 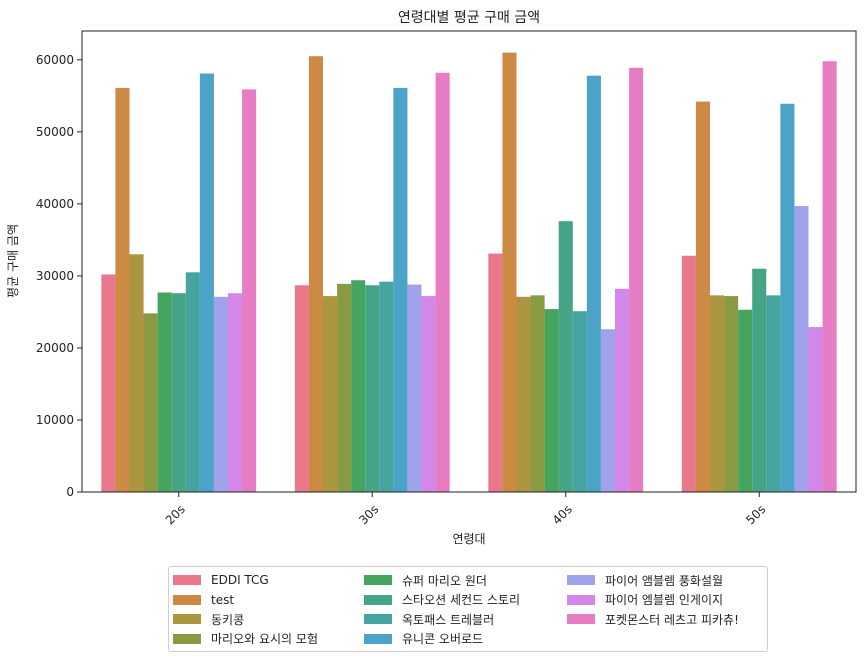 What do you see at coordinates (461, 600) in the screenshot?
I see `legend-label: 스타오션 세컨드 스토리` at bounding box center [461, 600].